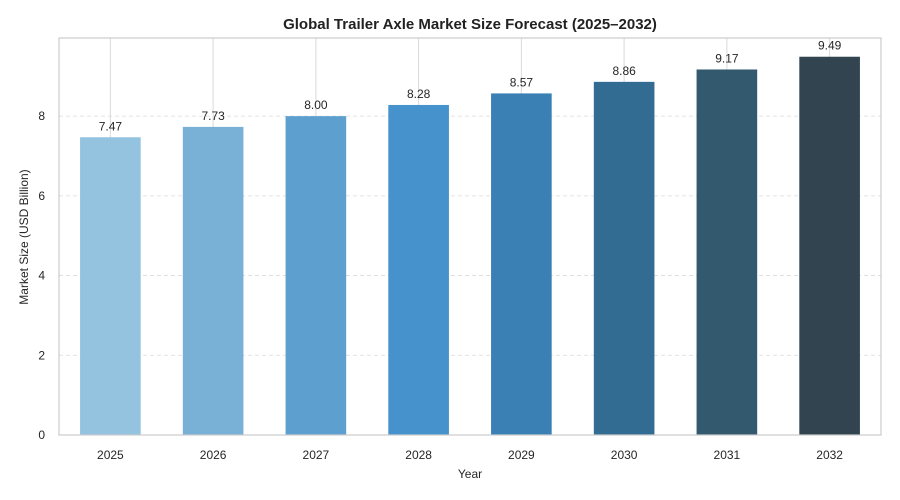 The height and width of the screenshot is (500, 900). What do you see at coordinates (727, 58) in the screenshot?
I see `data-label: 9.17` at bounding box center [727, 58].